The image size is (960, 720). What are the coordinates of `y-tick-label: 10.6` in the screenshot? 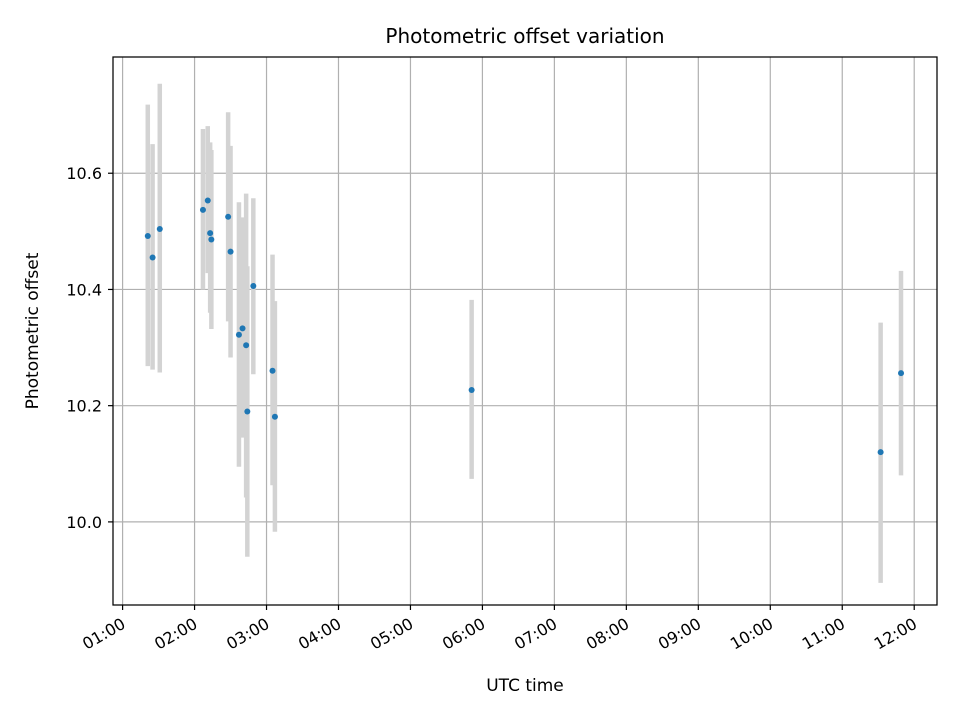 It's located at (84, 173).